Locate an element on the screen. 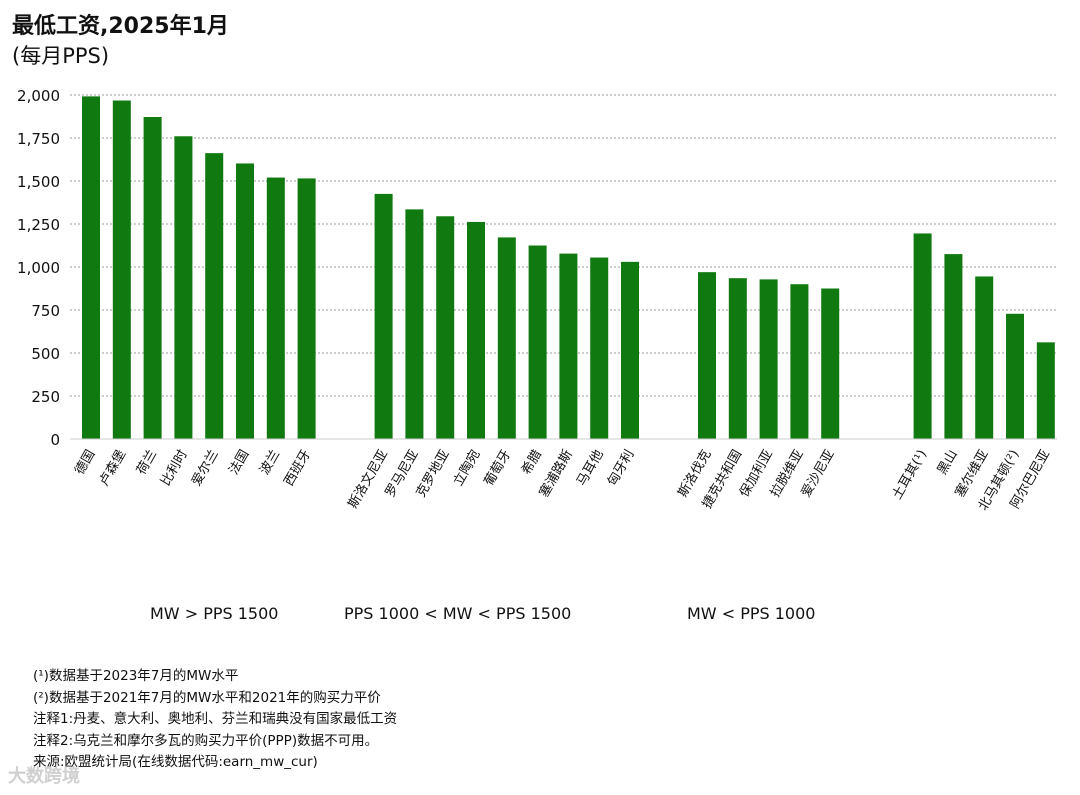 The width and height of the screenshot is (1080, 795). x-tick-label: 斯洛文尼亚 is located at coordinates (368, 480).